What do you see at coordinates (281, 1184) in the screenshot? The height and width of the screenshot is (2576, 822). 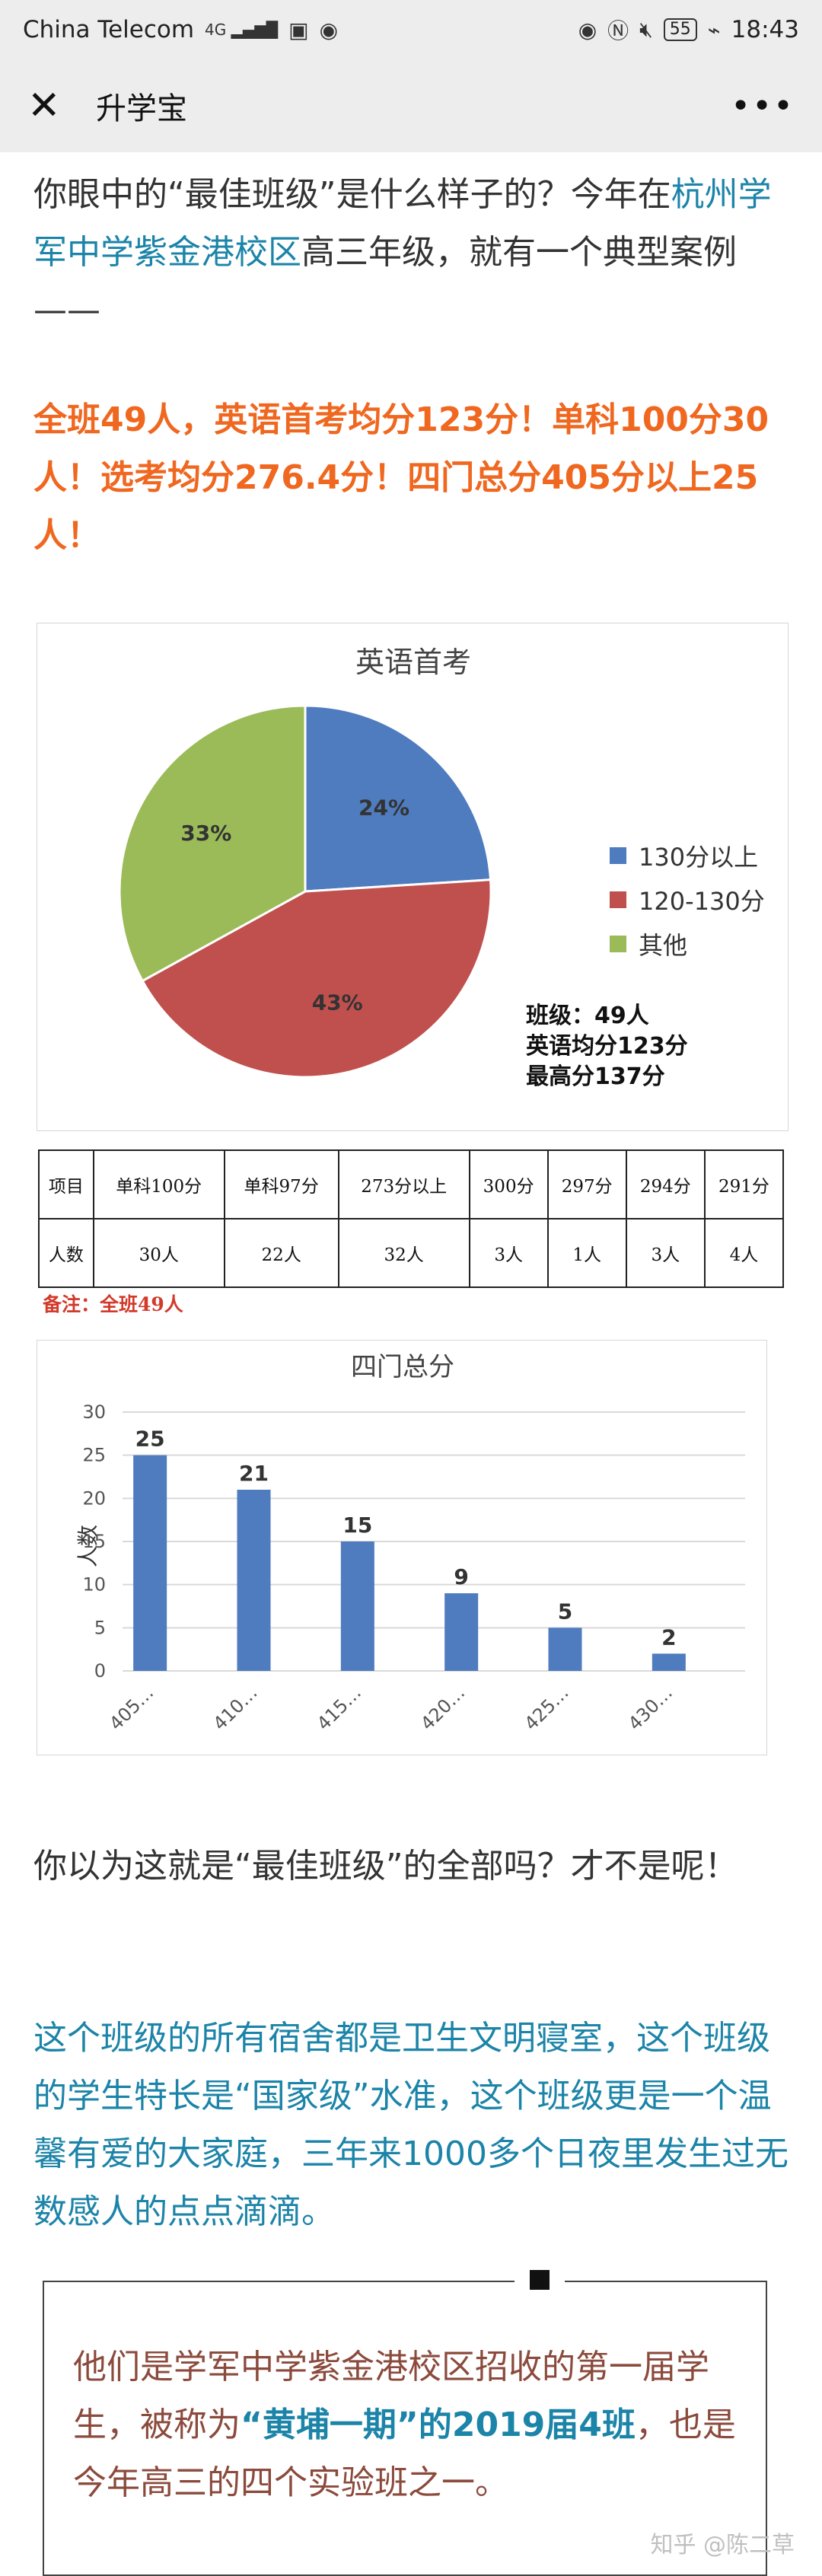 I see `table-cell: 单科97分` at bounding box center [281, 1184].